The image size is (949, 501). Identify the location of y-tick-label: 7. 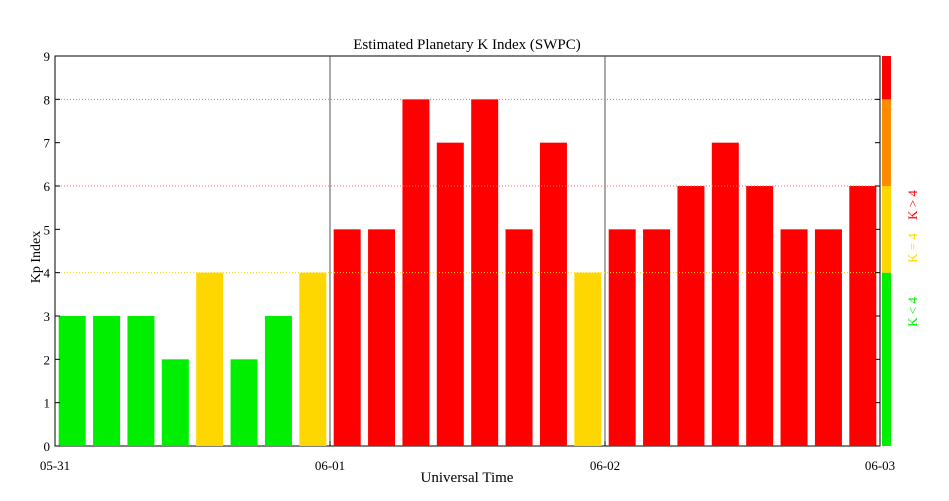
(47, 143).